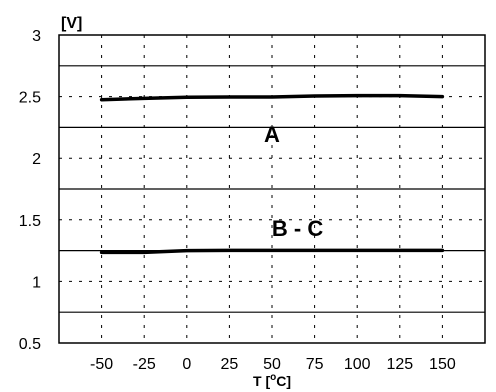  What do you see at coordinates (30, 98) in the screenshot?
I see `y-tick-label: 2.5` at bounding box center [30, 98].